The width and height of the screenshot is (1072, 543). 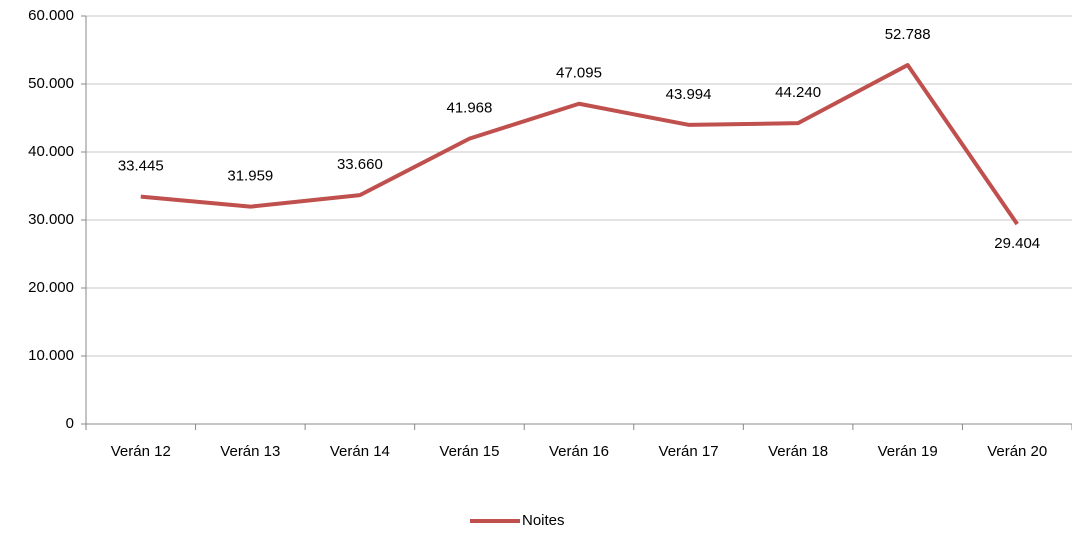 I want to click on y-tick-label: 20.000, so click(x=51, y=287).